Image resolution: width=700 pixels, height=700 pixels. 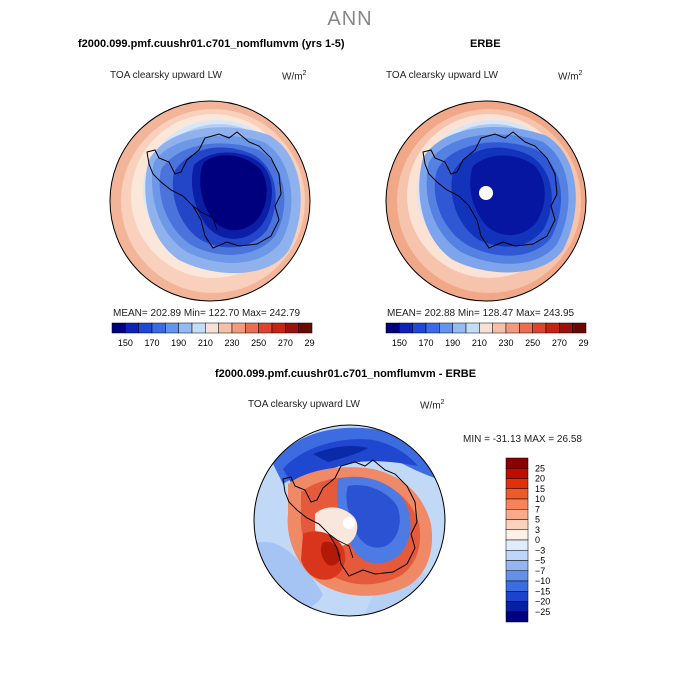 I want to click on panel-diff-stats: MIN = -31.13 MAX = 26.58, so click(x=522, y=439).